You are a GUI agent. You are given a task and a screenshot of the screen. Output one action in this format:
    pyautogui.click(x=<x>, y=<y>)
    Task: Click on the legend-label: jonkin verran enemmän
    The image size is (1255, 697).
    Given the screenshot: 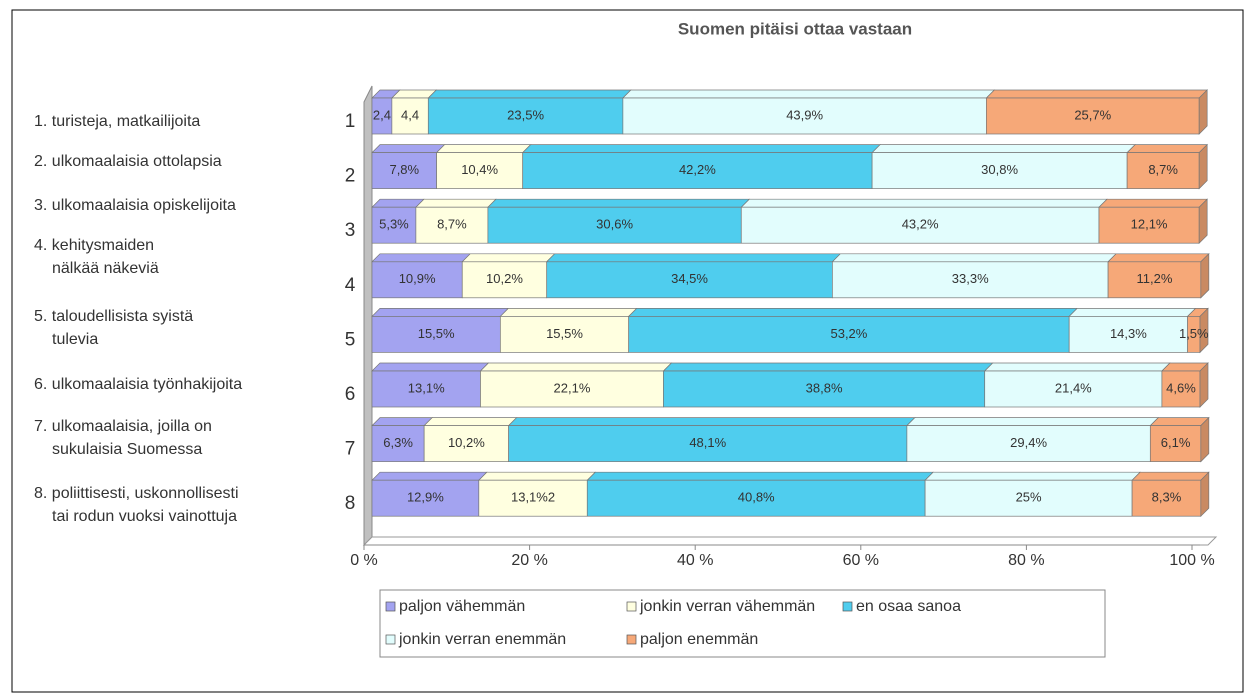 What is the action you would take?
    pyautogui.click(x=482, y=639)
    